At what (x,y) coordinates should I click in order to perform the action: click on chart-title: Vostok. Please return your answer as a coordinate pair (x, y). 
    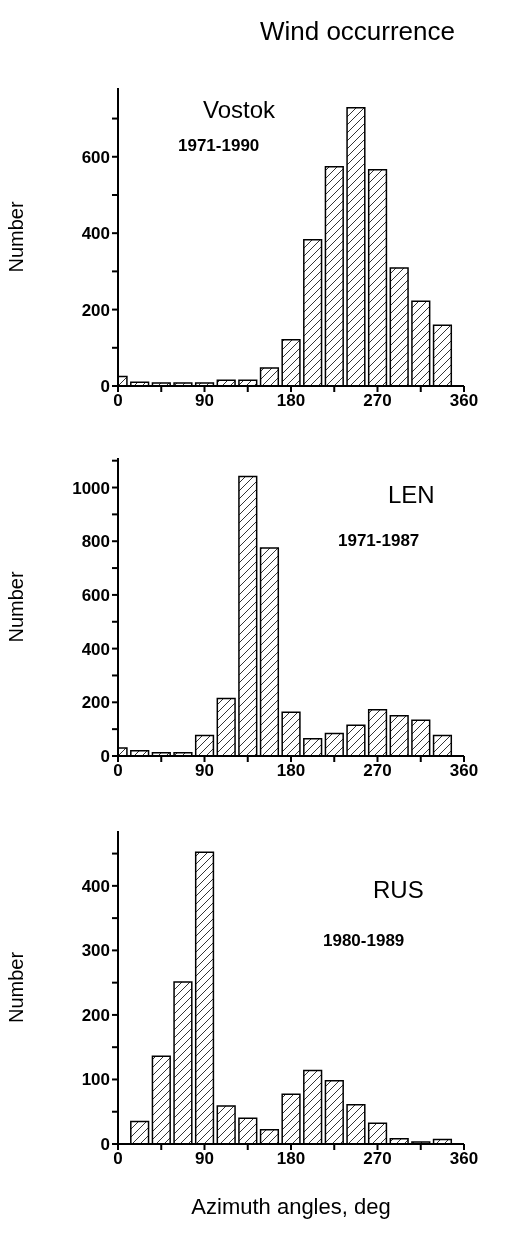
    Looking at the image, I should click on (239, 110).